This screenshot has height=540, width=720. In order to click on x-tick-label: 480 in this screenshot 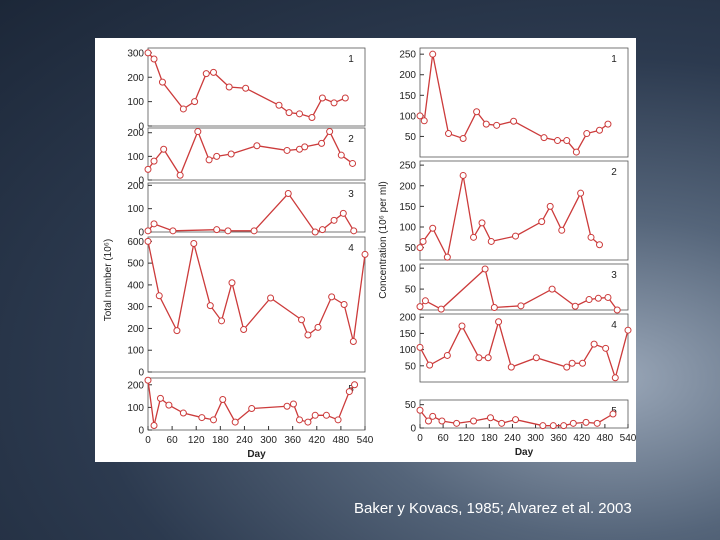, I will do `click(605, 438)`.